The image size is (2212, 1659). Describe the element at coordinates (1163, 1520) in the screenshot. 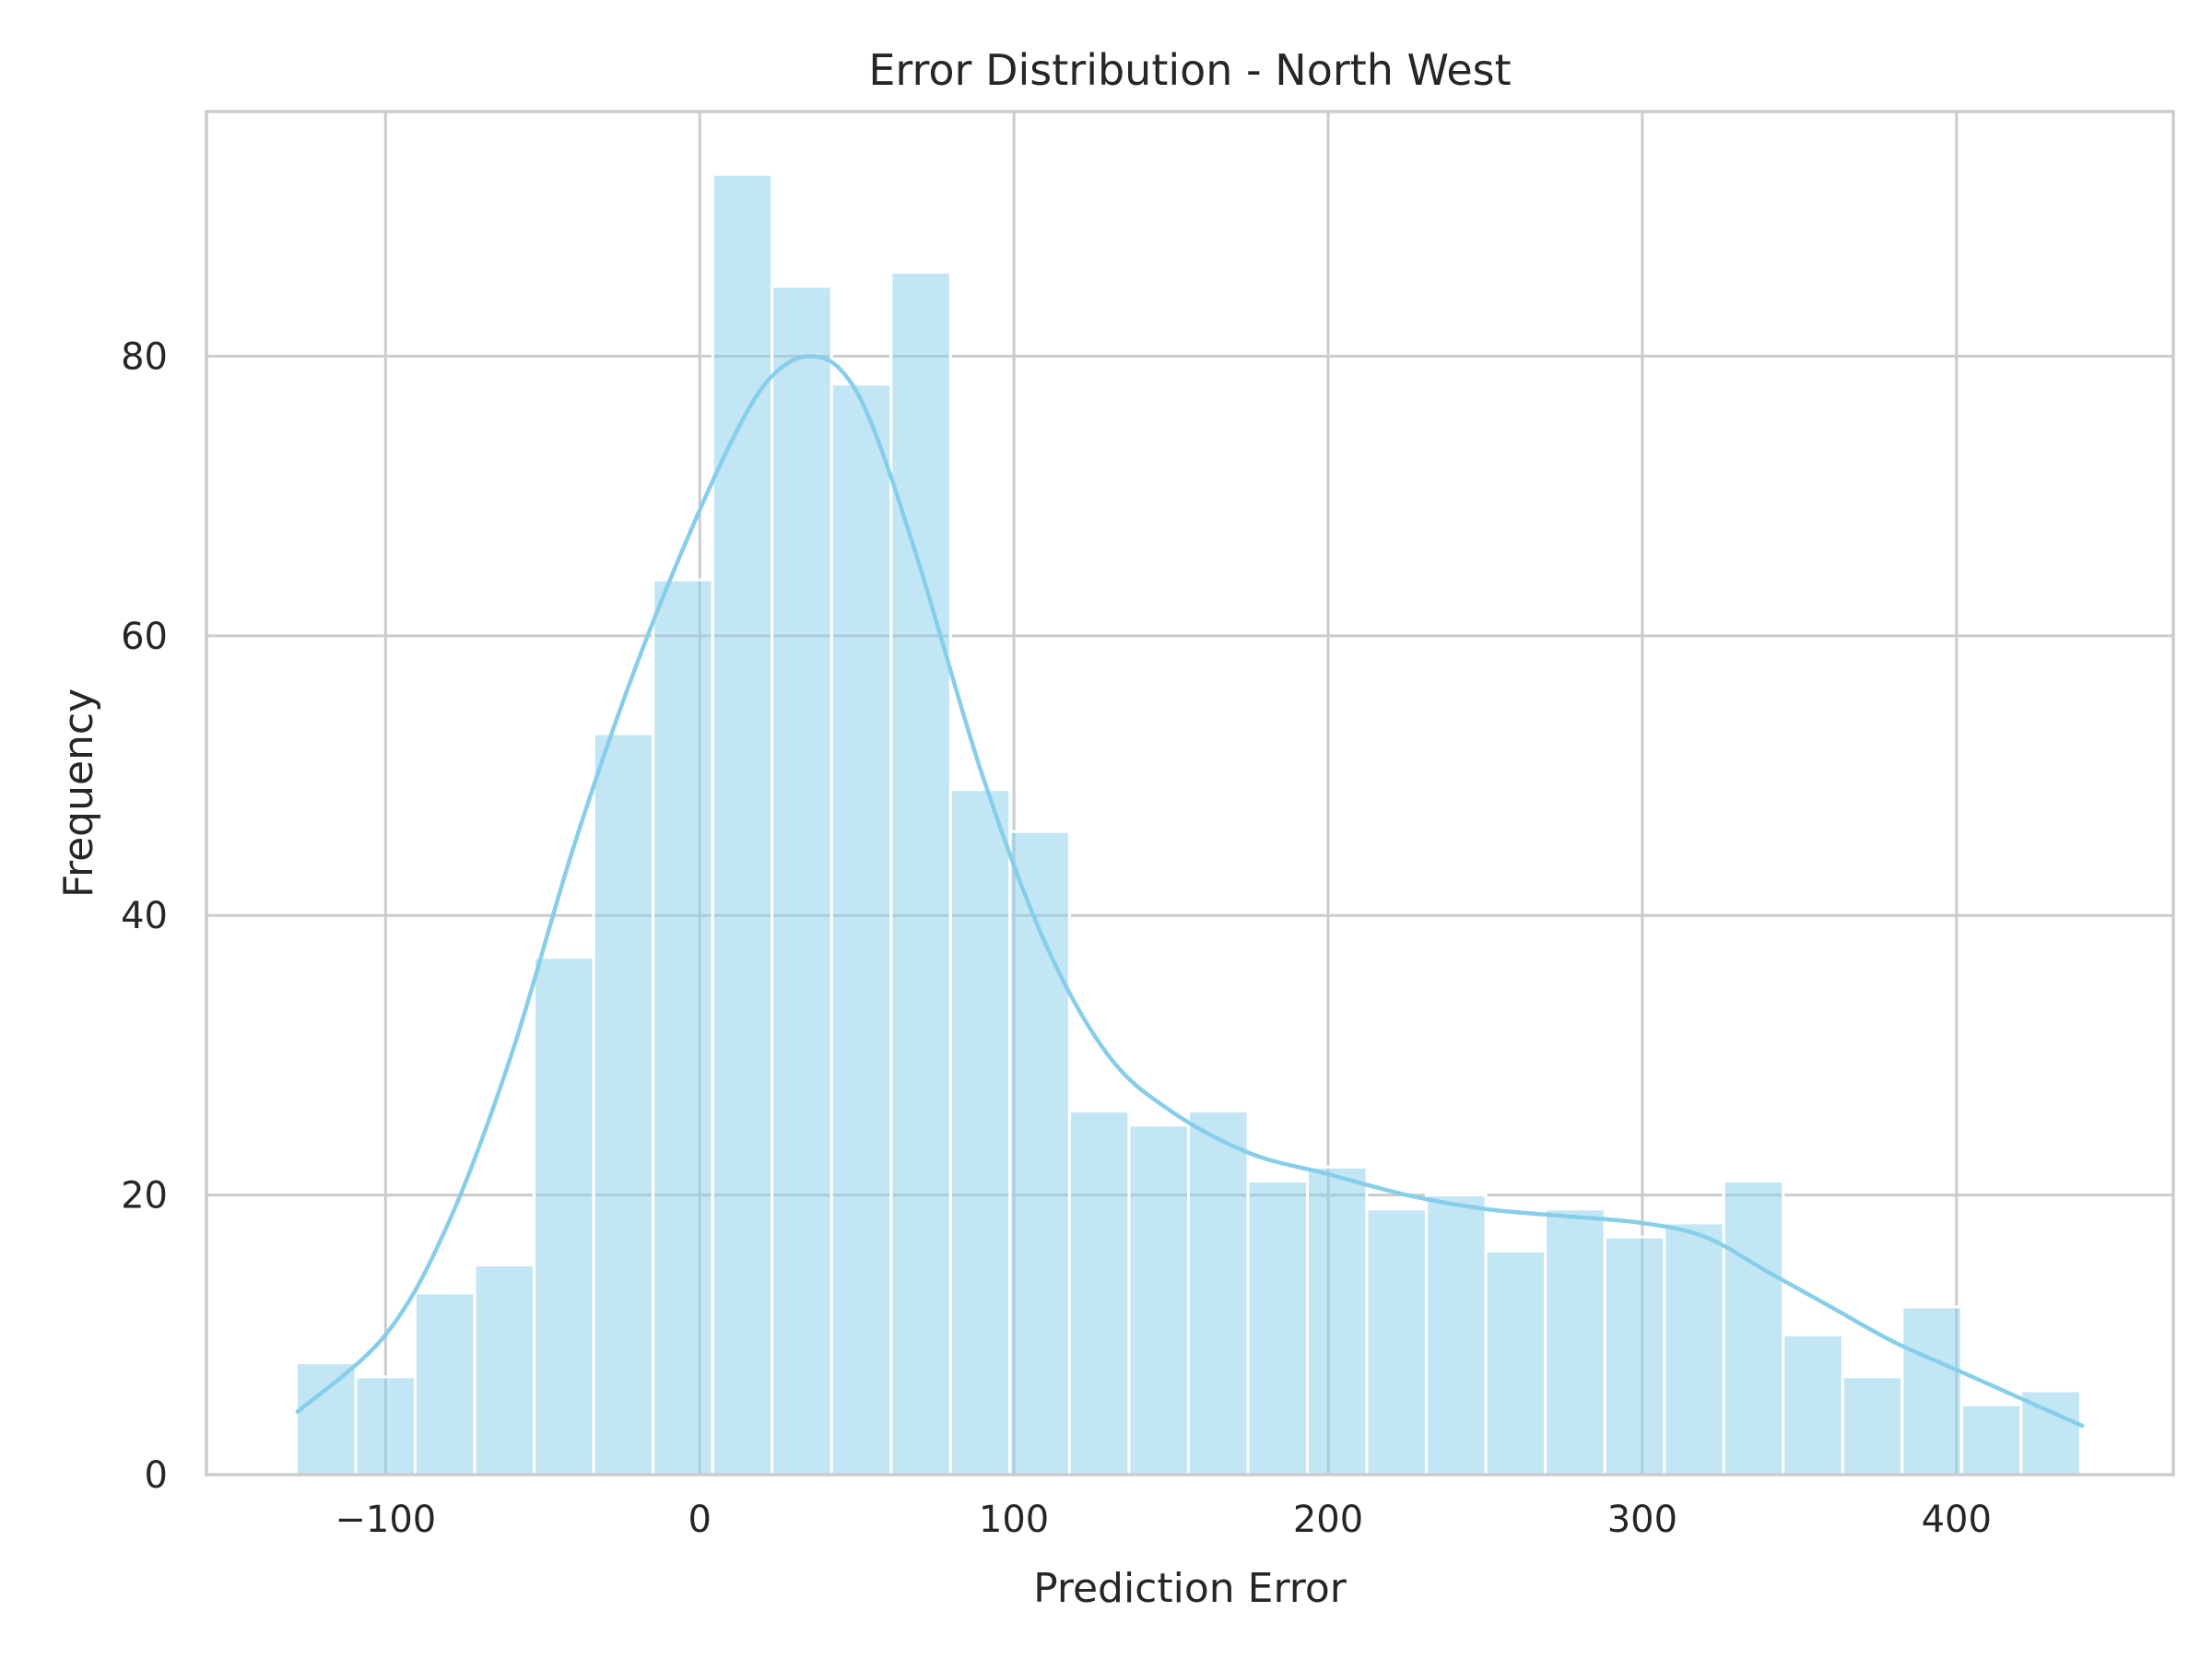

I see `x-tick-labels: −100 0 100 200 300 400` at that location.